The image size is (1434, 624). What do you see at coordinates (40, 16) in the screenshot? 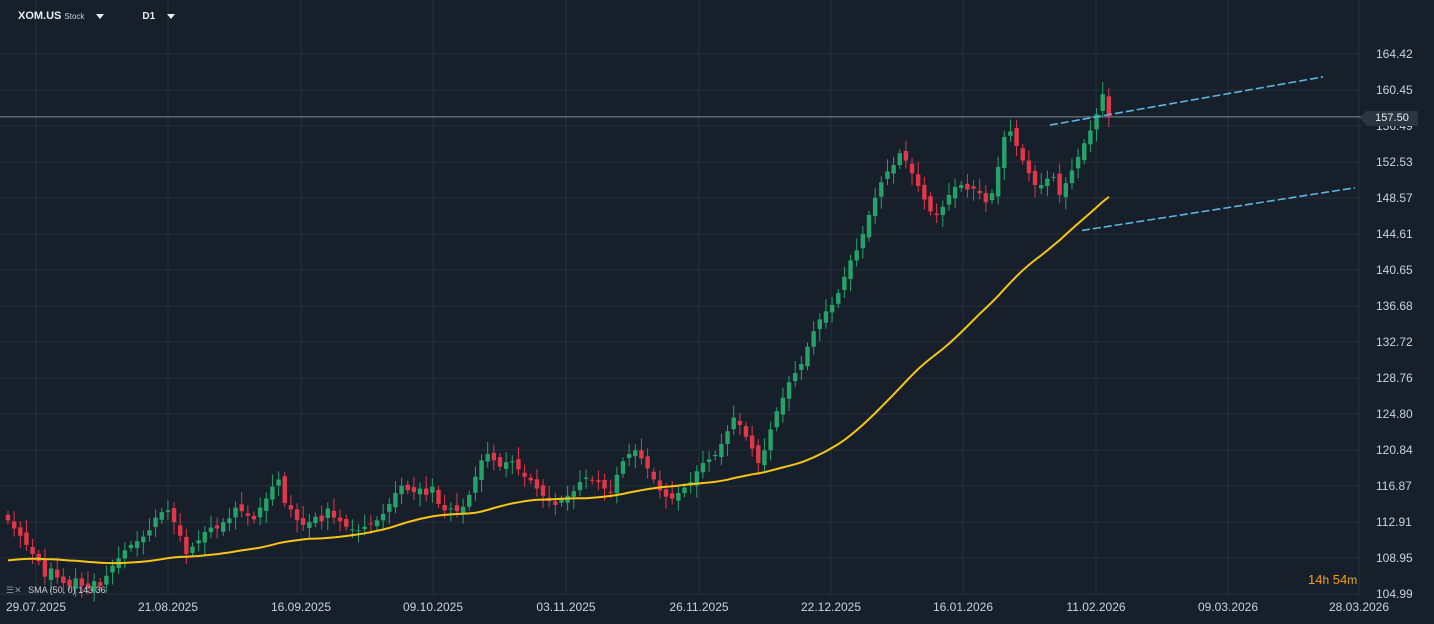
I see `symbol-label: XOM.US` at bounding box center [40, 16].